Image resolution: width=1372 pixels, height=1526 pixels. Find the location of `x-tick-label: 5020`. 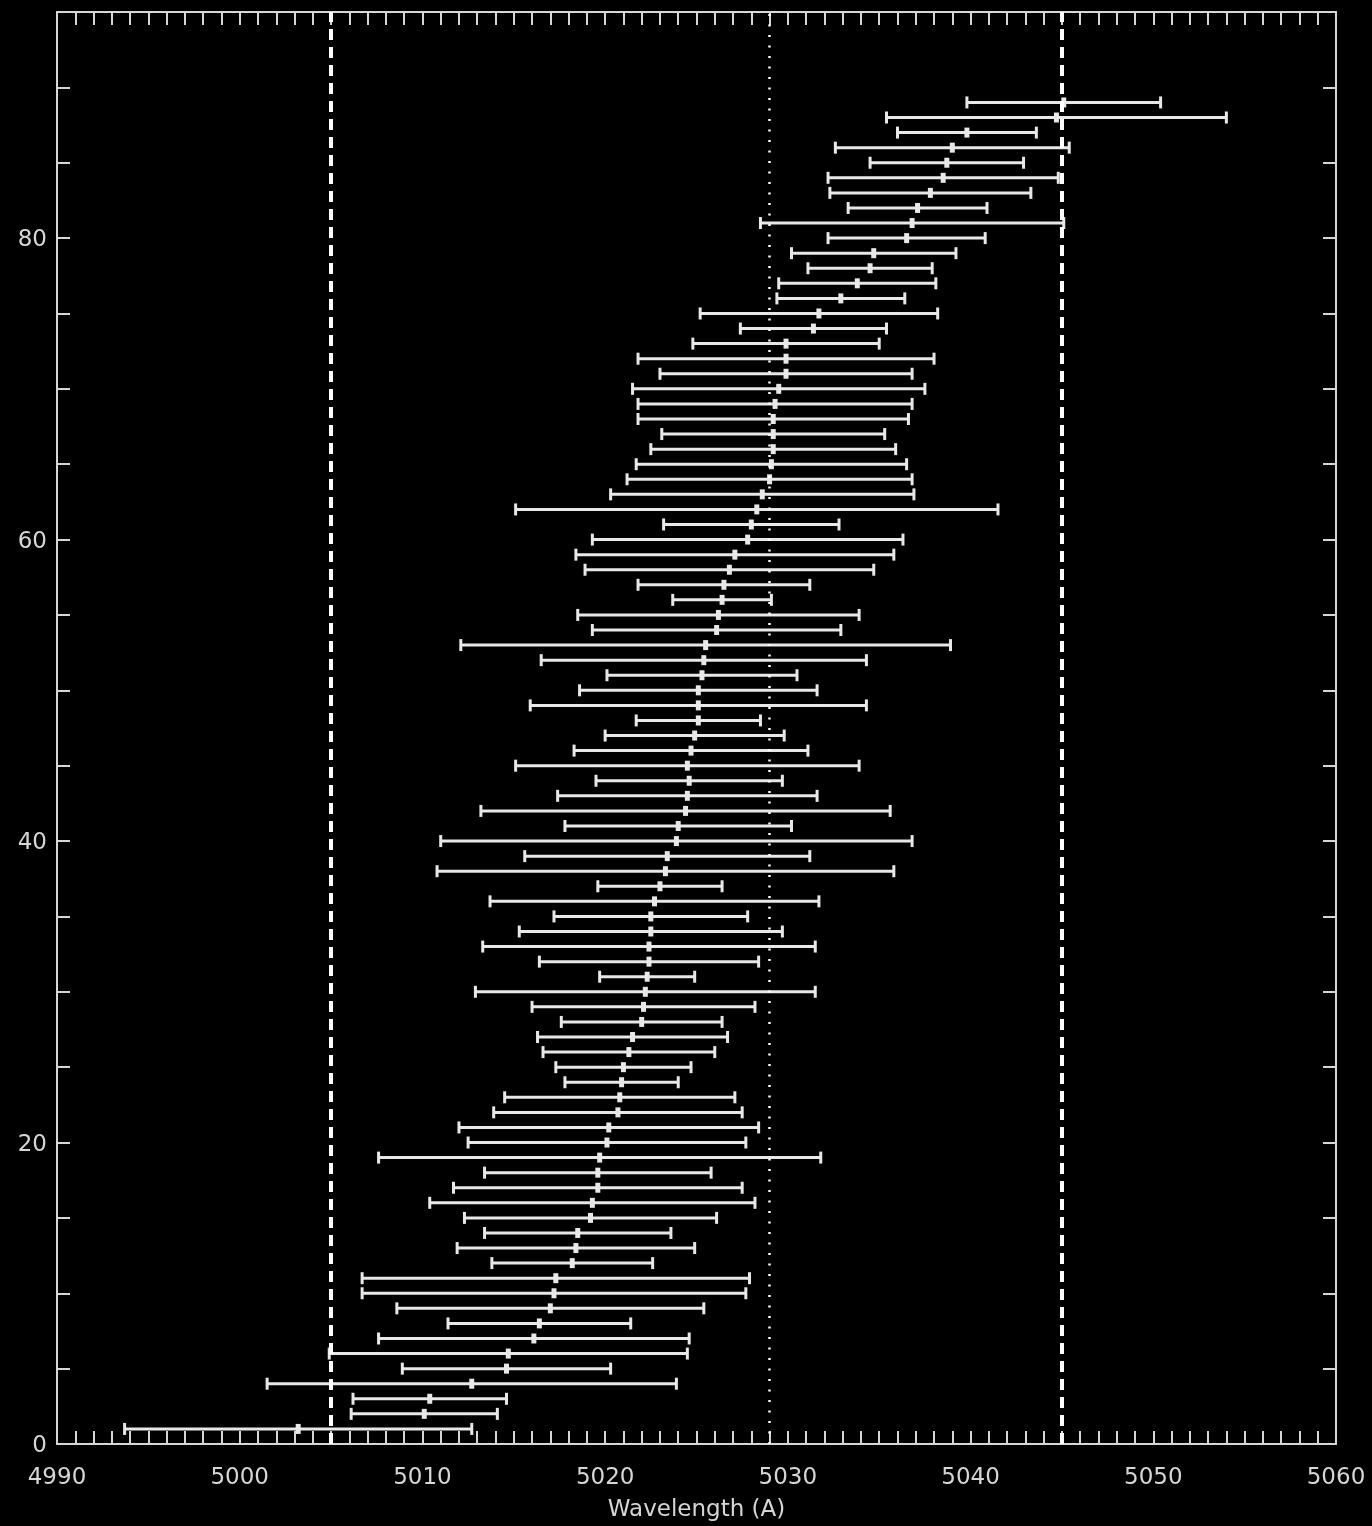

x-tick-label: 5020 is located at coordinates (605, 1475).